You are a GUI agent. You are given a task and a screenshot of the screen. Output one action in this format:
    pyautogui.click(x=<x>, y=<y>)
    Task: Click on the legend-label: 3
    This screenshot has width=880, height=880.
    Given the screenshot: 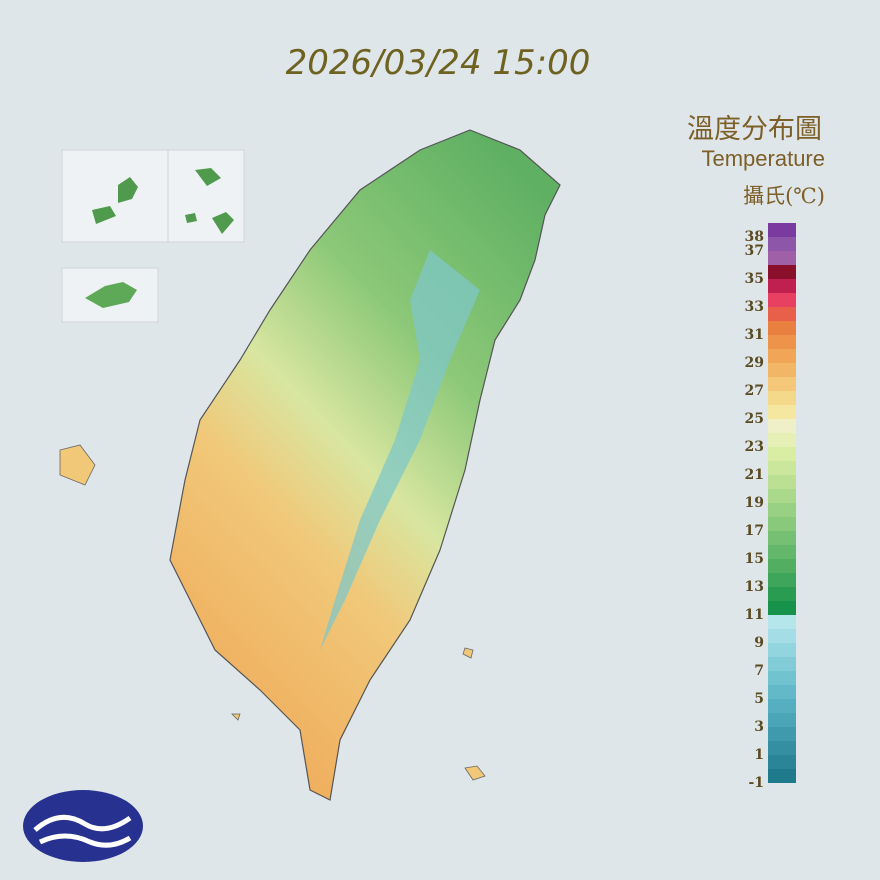 What is the action you would take?
    pyautogui.click(x=759, y=727)
    